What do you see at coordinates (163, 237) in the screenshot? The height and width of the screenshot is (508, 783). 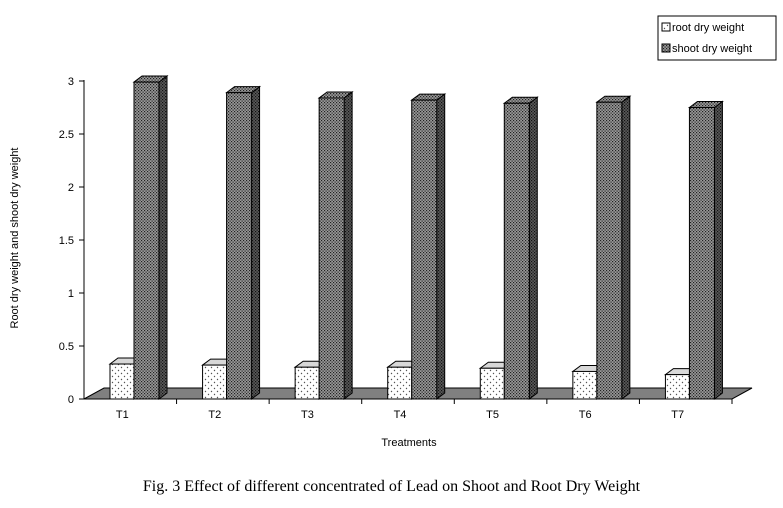 I see `bar-shoot-t1-side` at bounding box center [163, 237].